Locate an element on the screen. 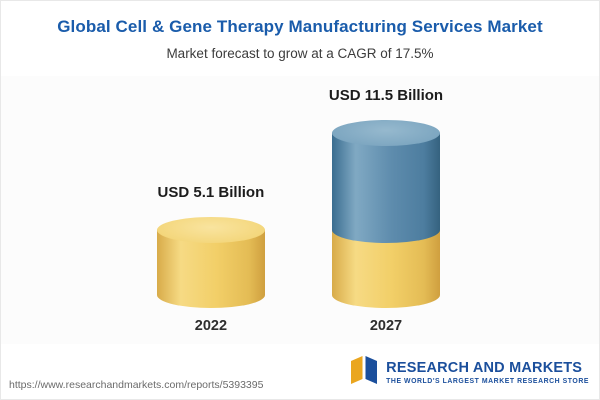  logo-wordmark: RESEARCH AND MARKETS is located at coordinates (484, 368).